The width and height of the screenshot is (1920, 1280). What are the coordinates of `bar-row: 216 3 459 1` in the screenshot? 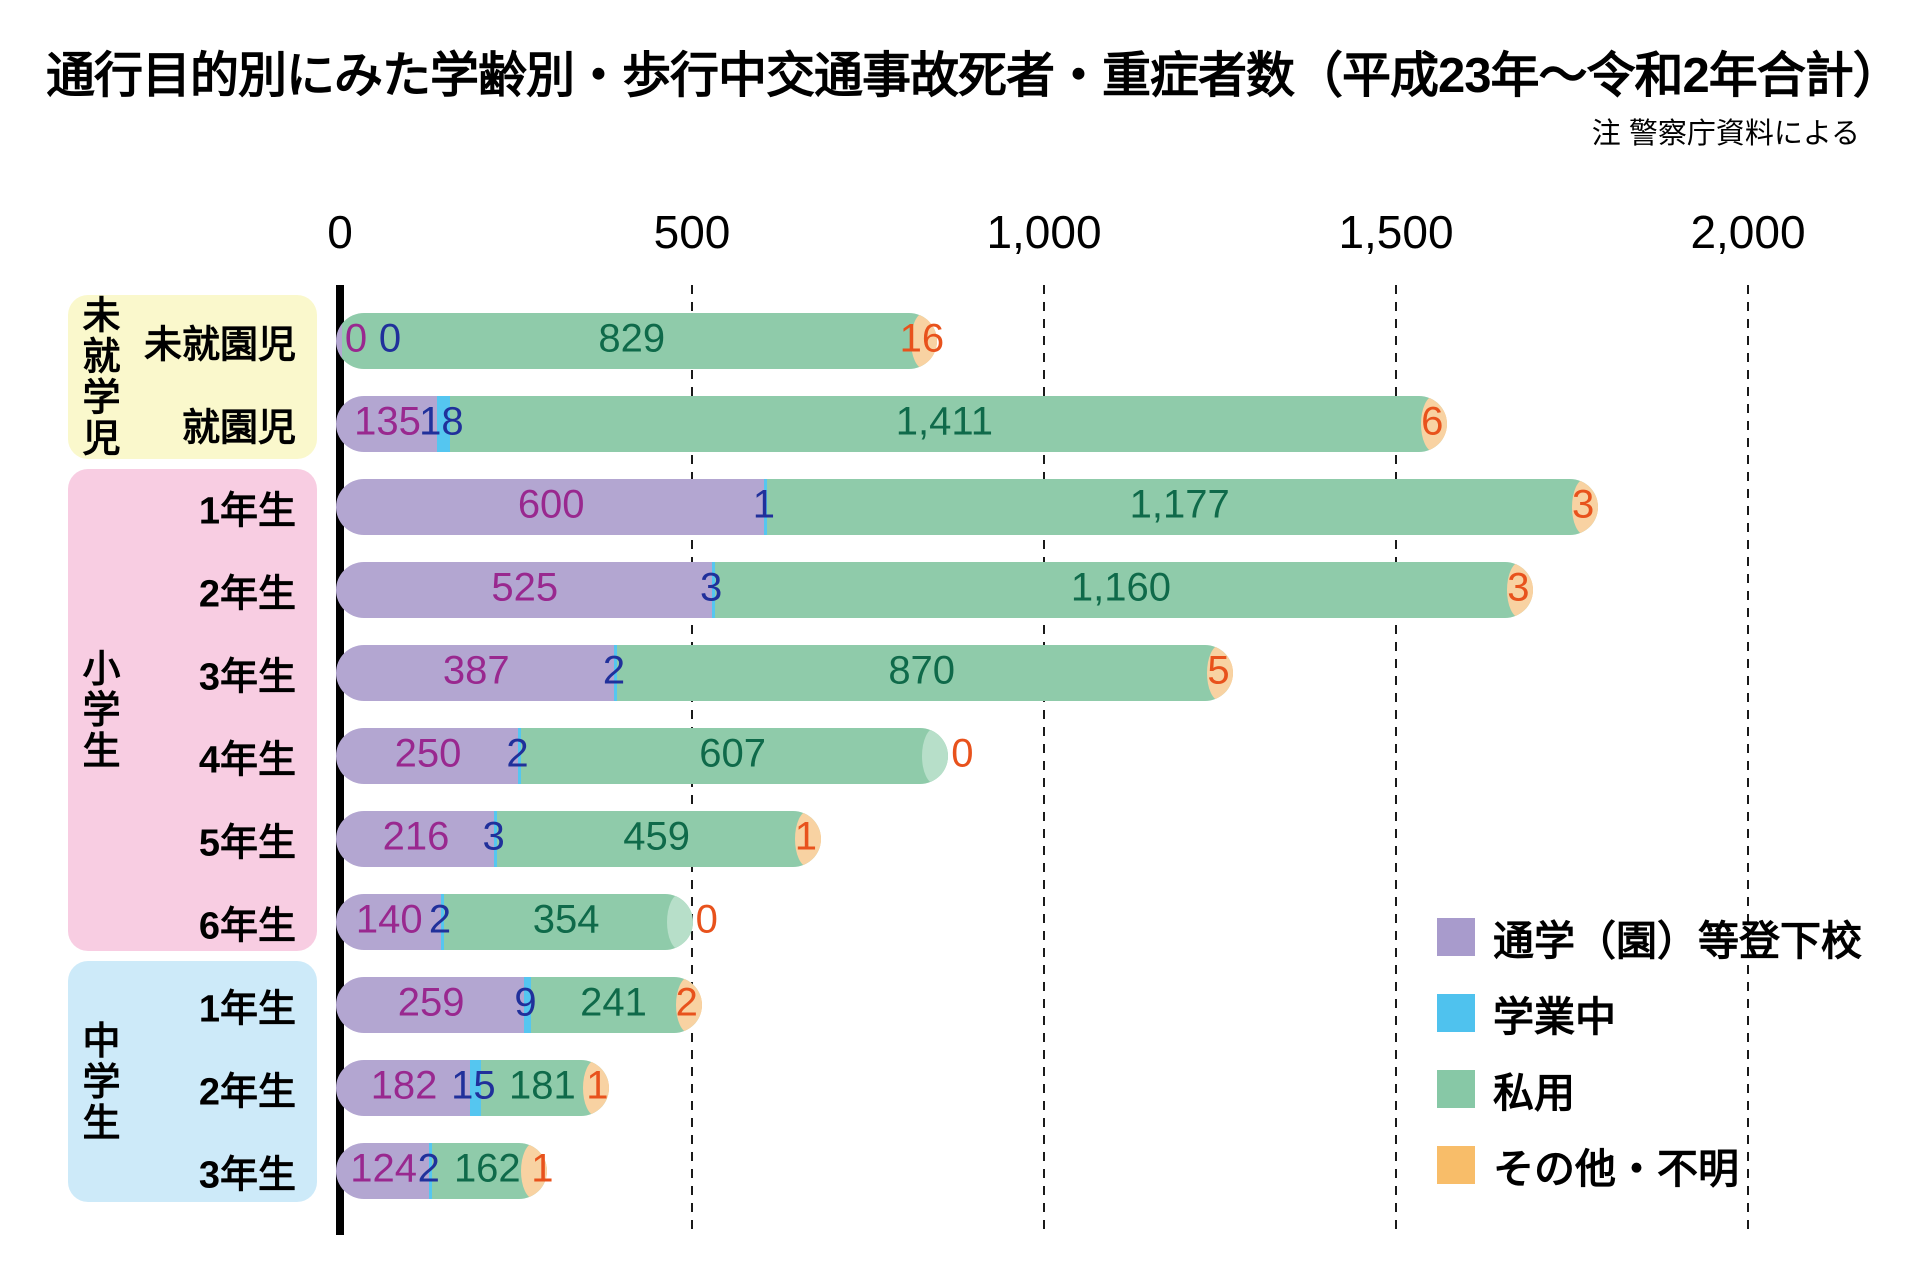 It's located at (1116, 839).